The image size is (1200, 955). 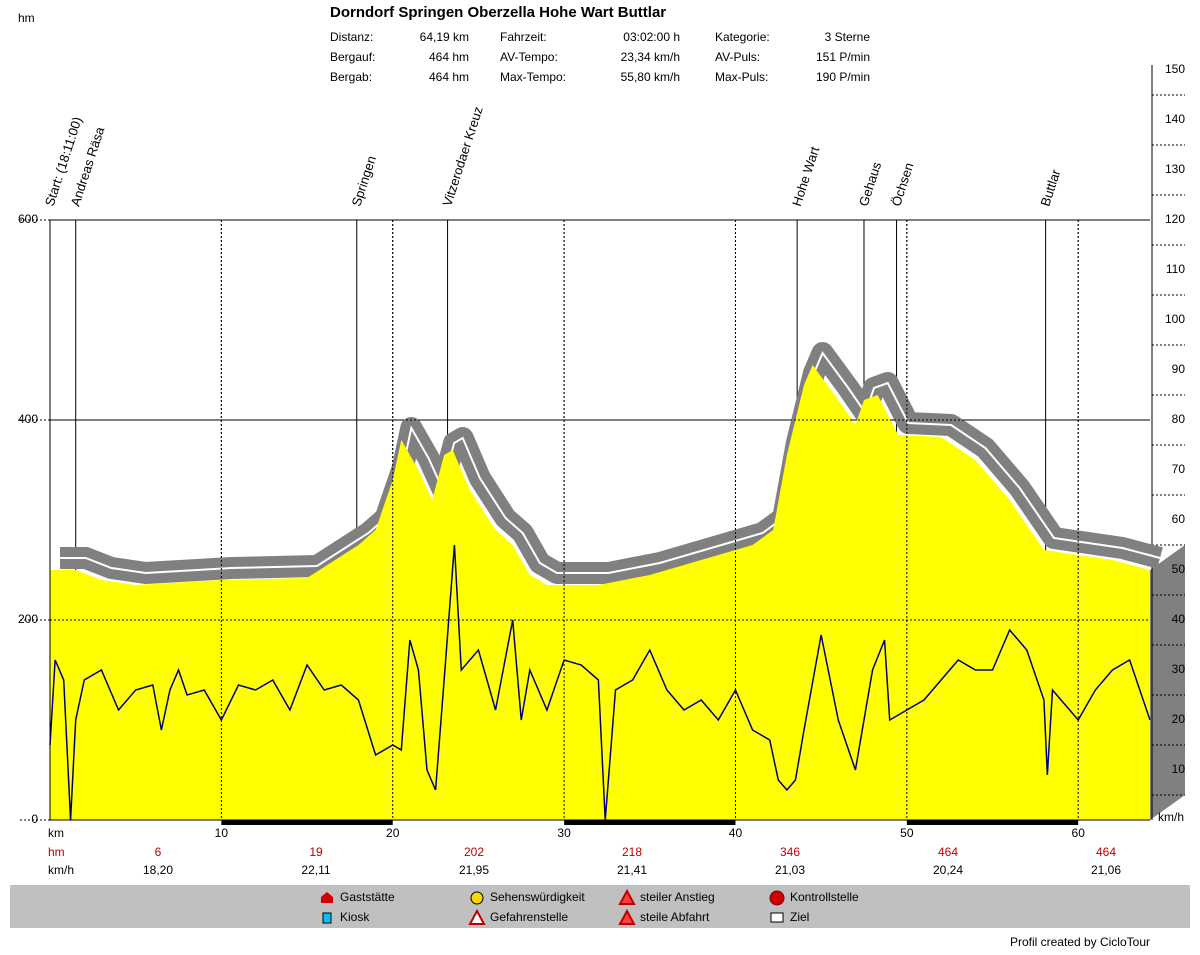 What do you see at coordinates (1171, 817) in the screenshot?
I see `y2-axis-label: km/h` at bounding box center [1171, 817].